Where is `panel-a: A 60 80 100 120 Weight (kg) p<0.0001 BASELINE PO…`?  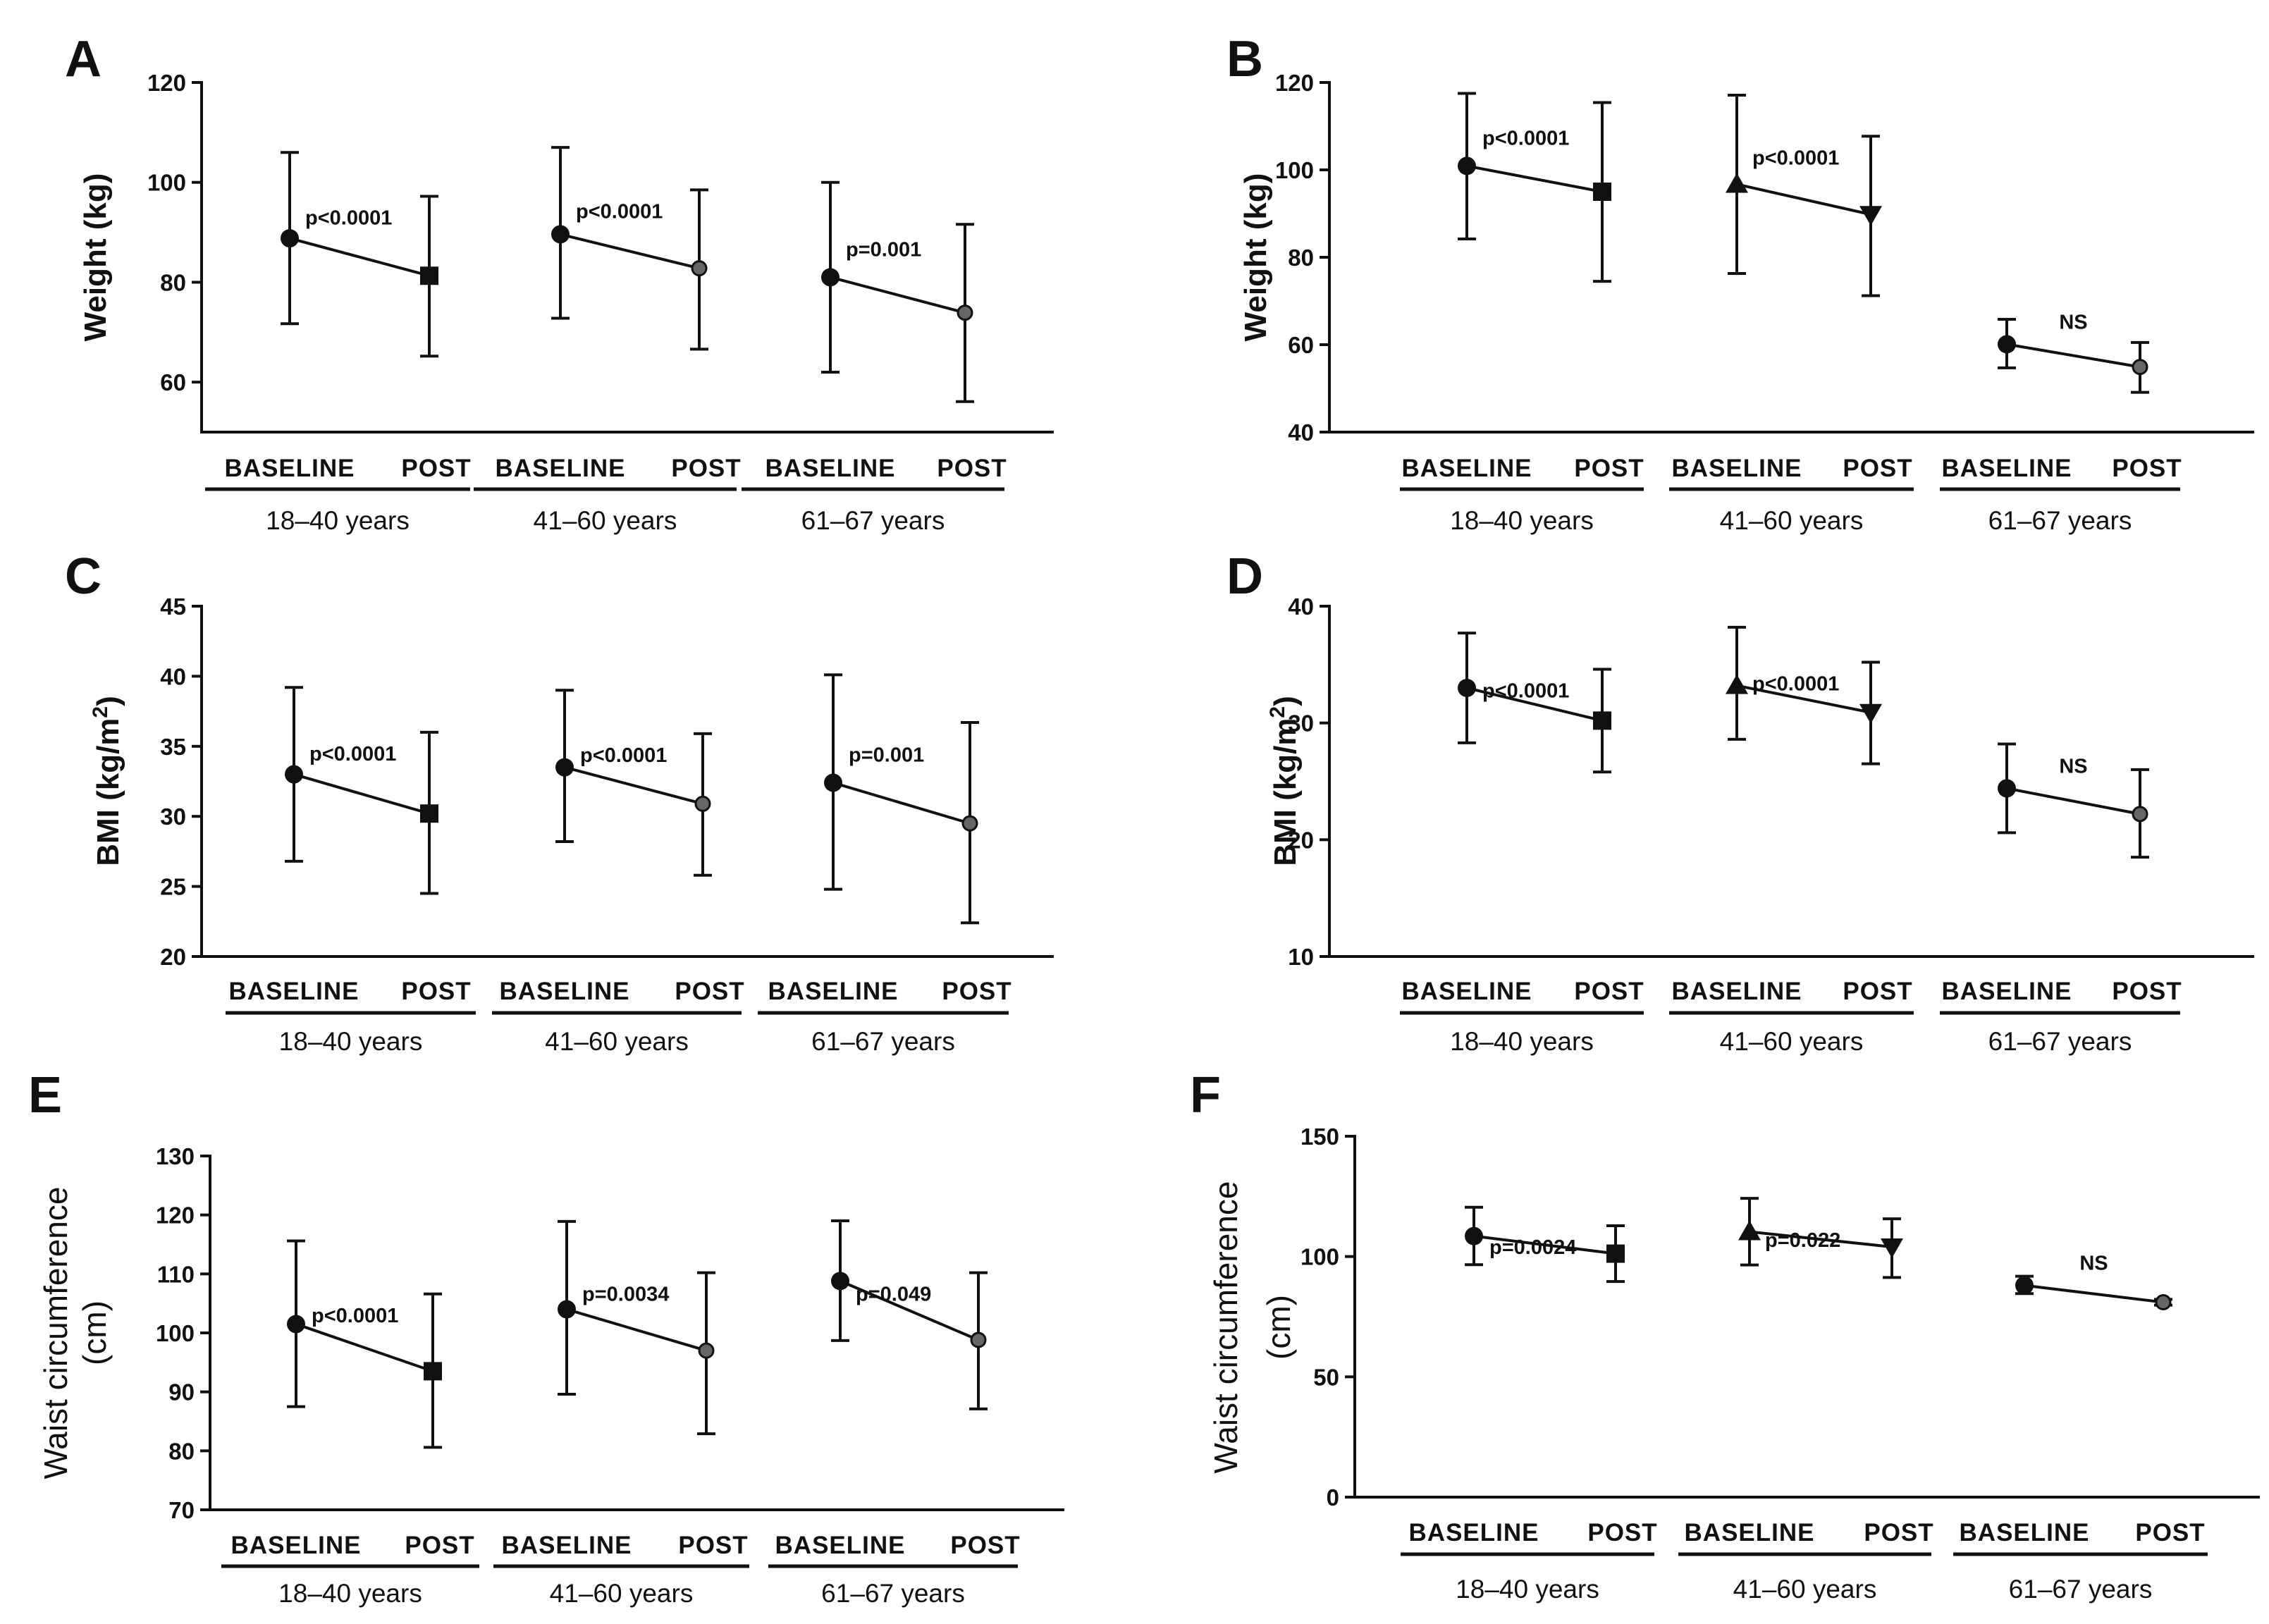 panel-a: A 60 80 100 120 Weight (kg) p<0.0001 BASELINE PO… is located at coordinates (559, 283).